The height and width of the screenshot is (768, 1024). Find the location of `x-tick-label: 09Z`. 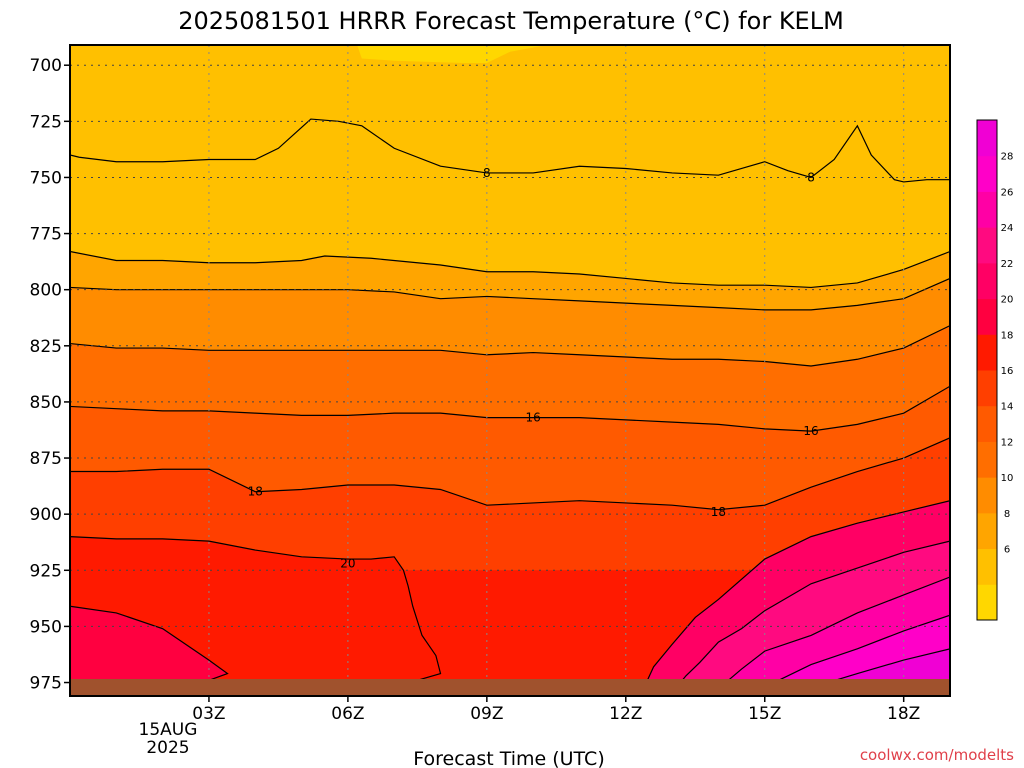

x-tick-label: 09Z is located at coordinates (486, 714).